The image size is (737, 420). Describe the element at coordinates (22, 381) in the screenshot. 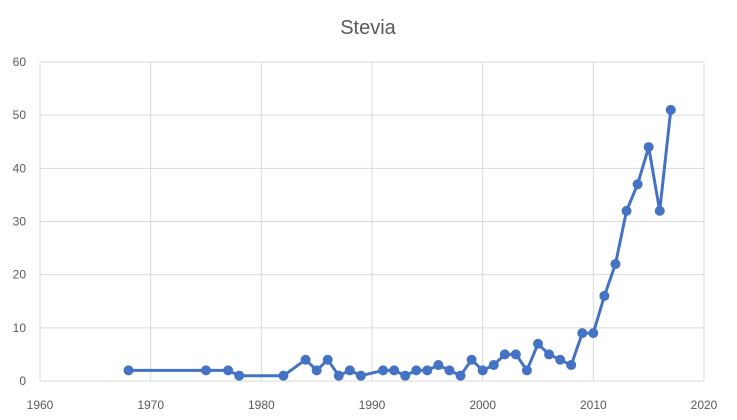

I see `y-tick-label: 0` at that location.